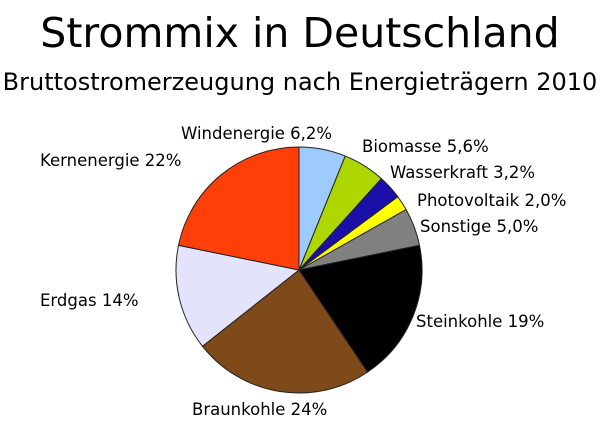 Image resolution: width=600 pixels, height=422 pixels. I want to click on slice-label-kernenergie: Kernenergie 22%, so click(110, 160).